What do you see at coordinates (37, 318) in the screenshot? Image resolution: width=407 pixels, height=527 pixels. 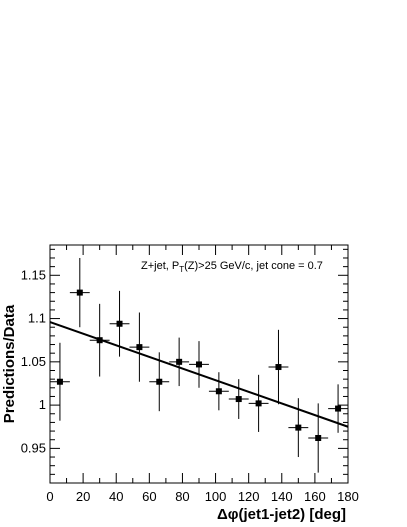 I see `y-tick-label: 1.1` at bounding box center [37, 318].